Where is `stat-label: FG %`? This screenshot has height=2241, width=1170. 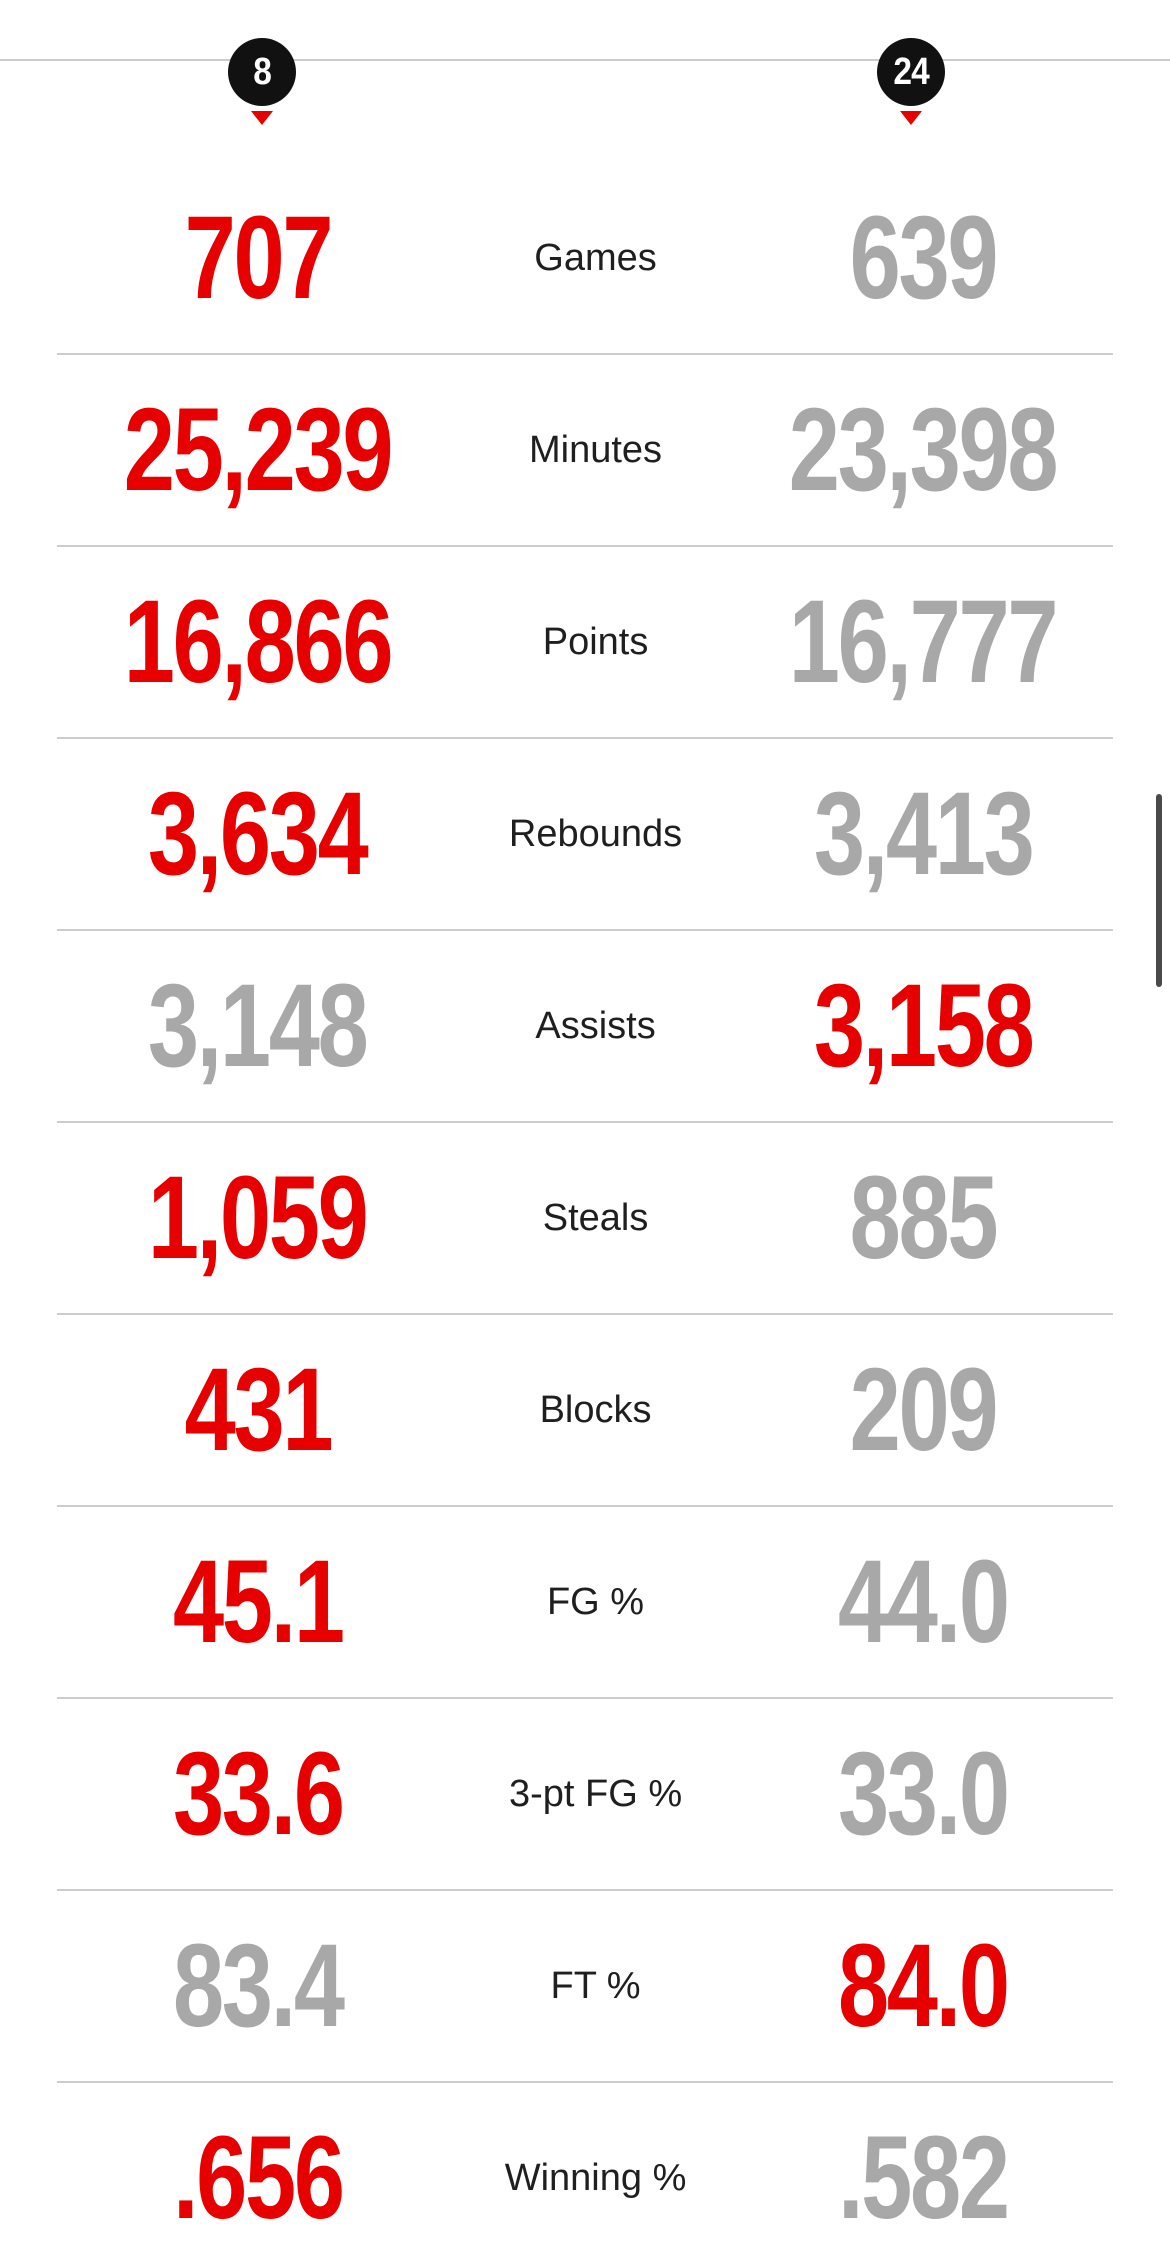
stat-label: FG % is located at coordinates (595, 1601).